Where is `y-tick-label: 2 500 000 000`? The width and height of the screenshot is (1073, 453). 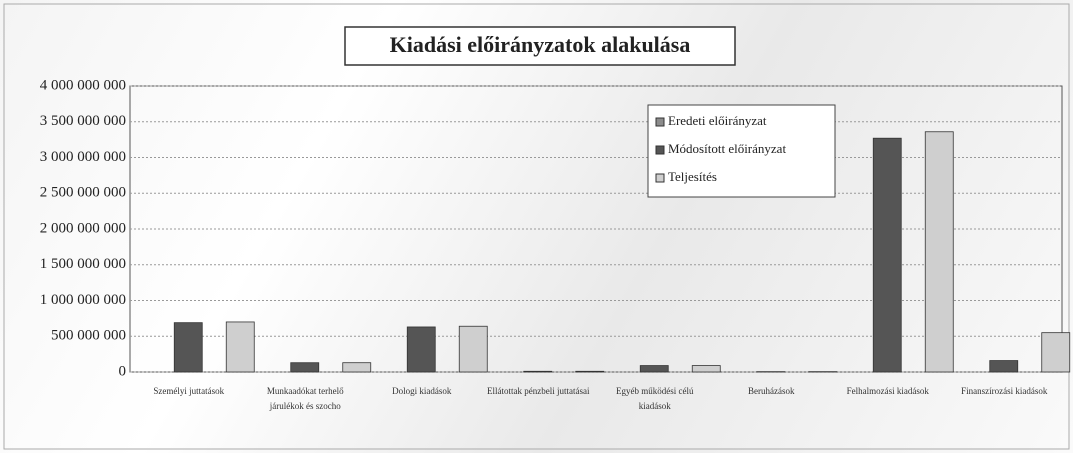
y-tick-label: 2 500 000 000 is located at coordinates (83, 193).